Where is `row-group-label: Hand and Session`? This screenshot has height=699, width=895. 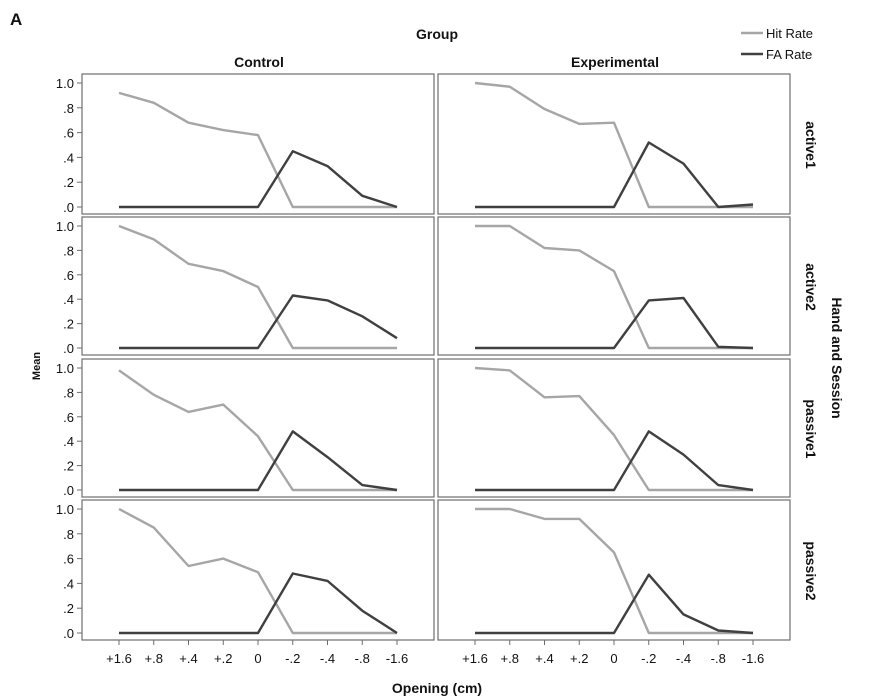
row-group-label: Hand and Session is located at coordinates (837, 357).